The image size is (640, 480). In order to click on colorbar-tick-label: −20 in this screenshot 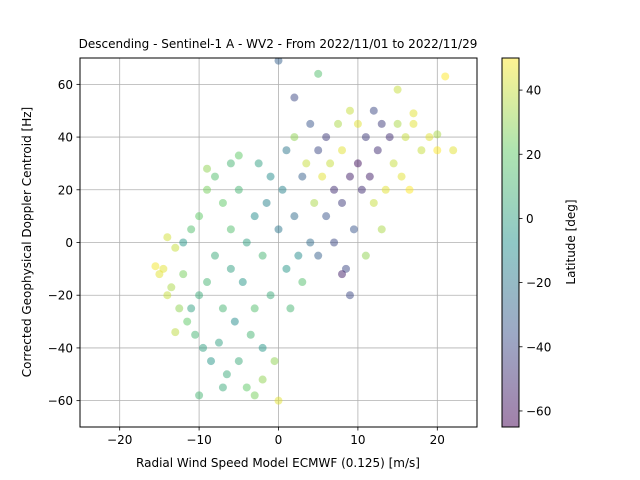, I will do `click(538, 283)`.